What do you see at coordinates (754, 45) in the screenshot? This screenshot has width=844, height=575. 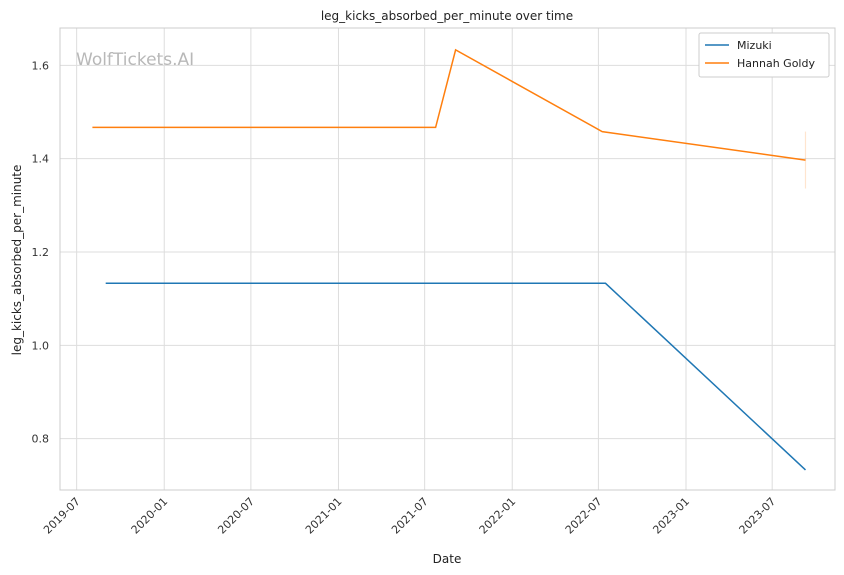 I see `legend-label-mizuki: Mizuki` at bounding box center [754, 45].